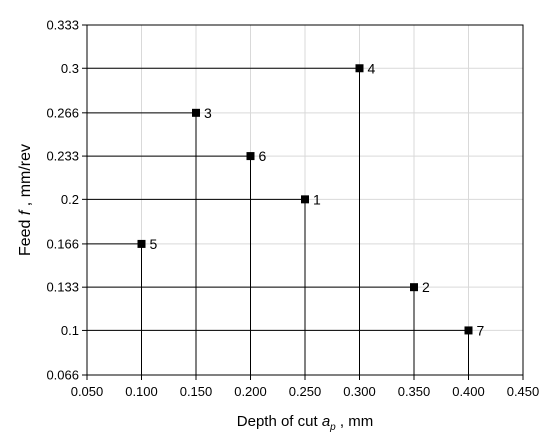 This screenshot has width=550, height=442. What do you see at coordinates (305, 391) in the screenshot?
I see `x-tick-label: 0.250` at bounding box center [305, 391].